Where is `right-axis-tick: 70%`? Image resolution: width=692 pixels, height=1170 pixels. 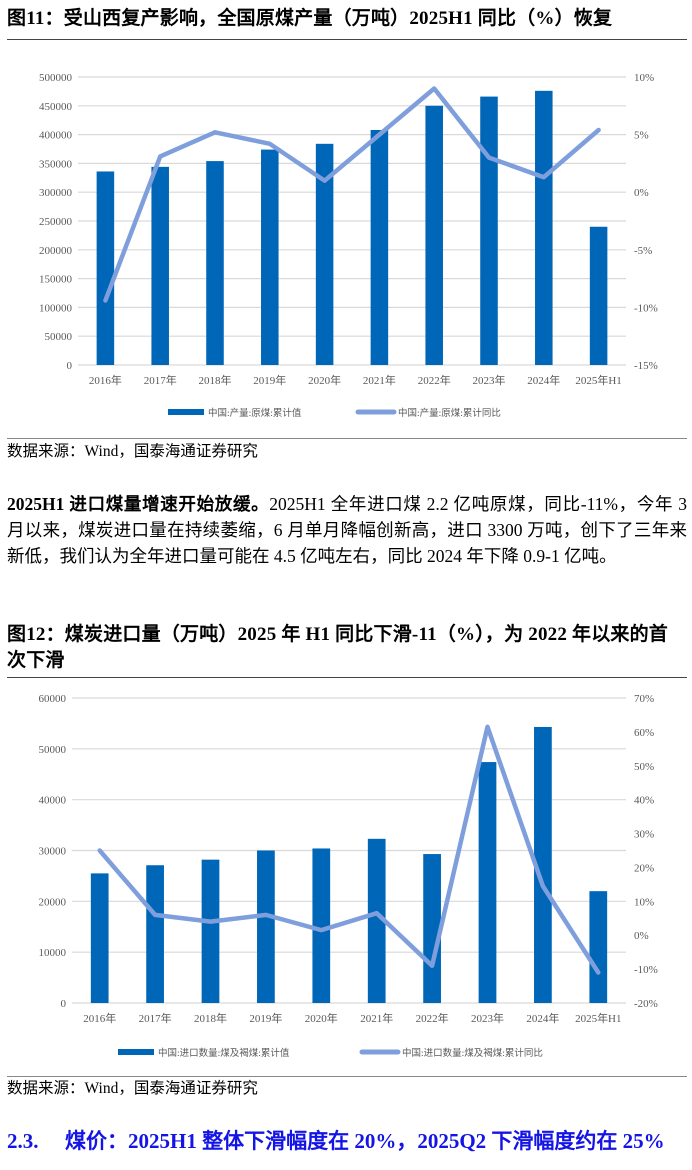
right-axis-tick: 70% is located at coordinates (644, 699).